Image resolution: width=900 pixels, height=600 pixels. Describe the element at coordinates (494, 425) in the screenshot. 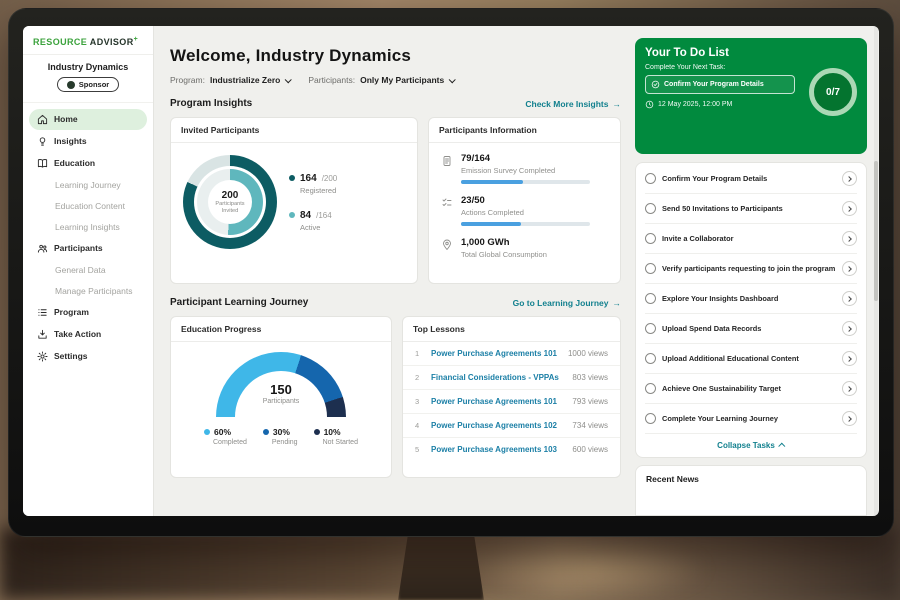

I see `lesson-link: Power Purchase Agreements 102` at that location.